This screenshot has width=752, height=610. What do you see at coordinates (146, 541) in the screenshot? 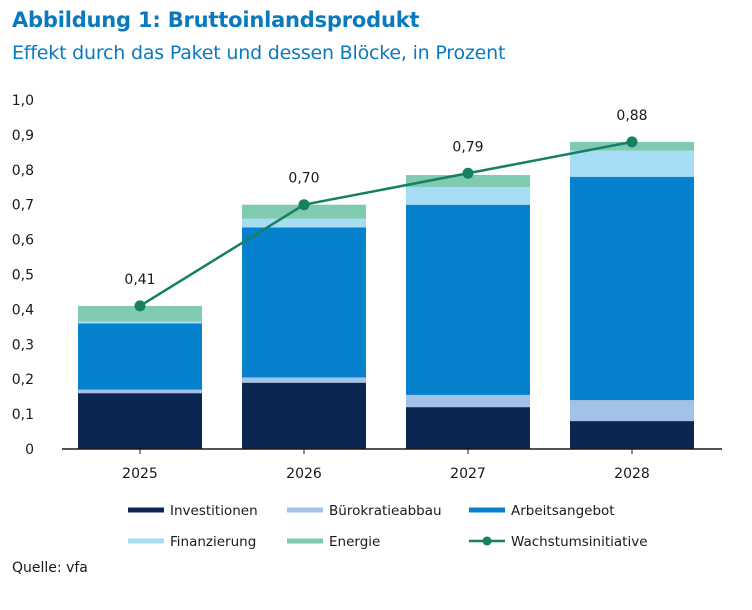
I see `legend-swatch-finanzierung` at bounding box center [146, 541].